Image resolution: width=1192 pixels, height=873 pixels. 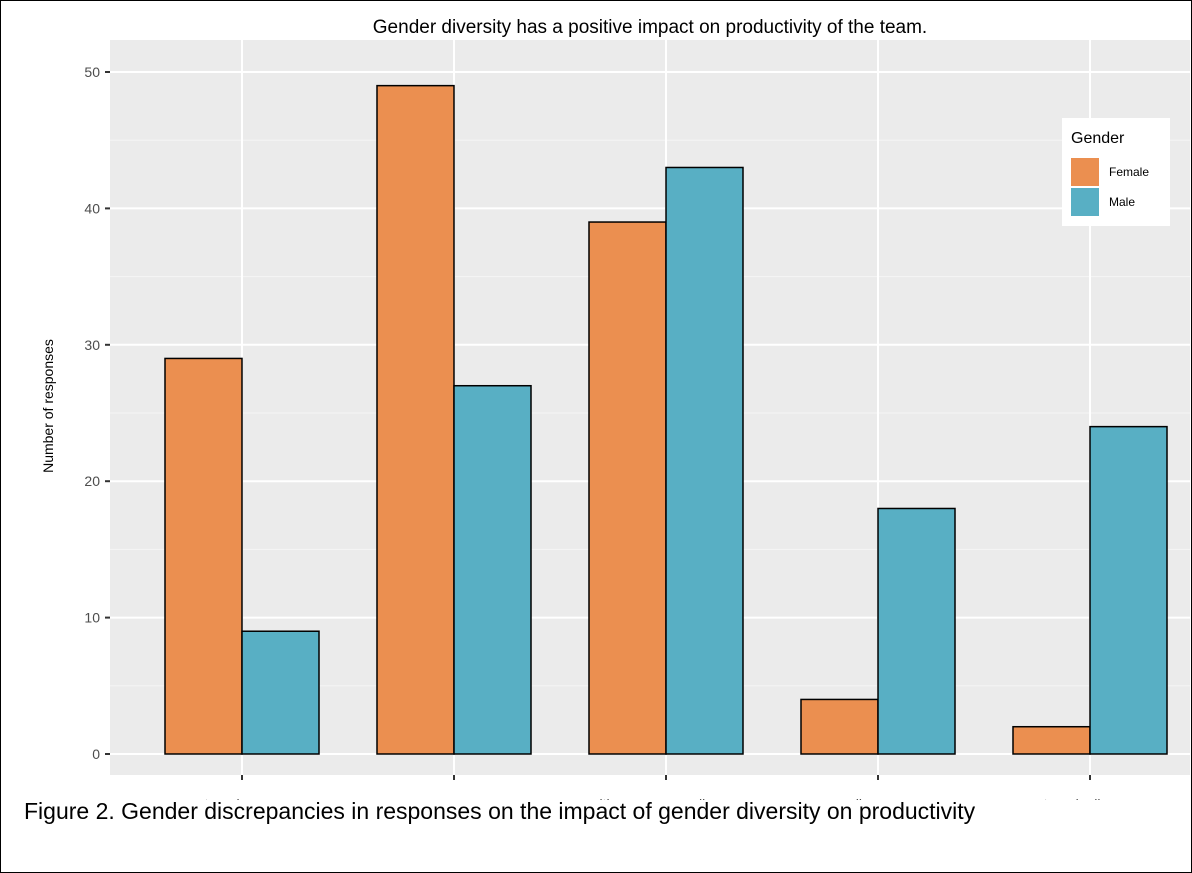 I want to click on y-axis-label: Number of responses, so click(x=48, y=406).